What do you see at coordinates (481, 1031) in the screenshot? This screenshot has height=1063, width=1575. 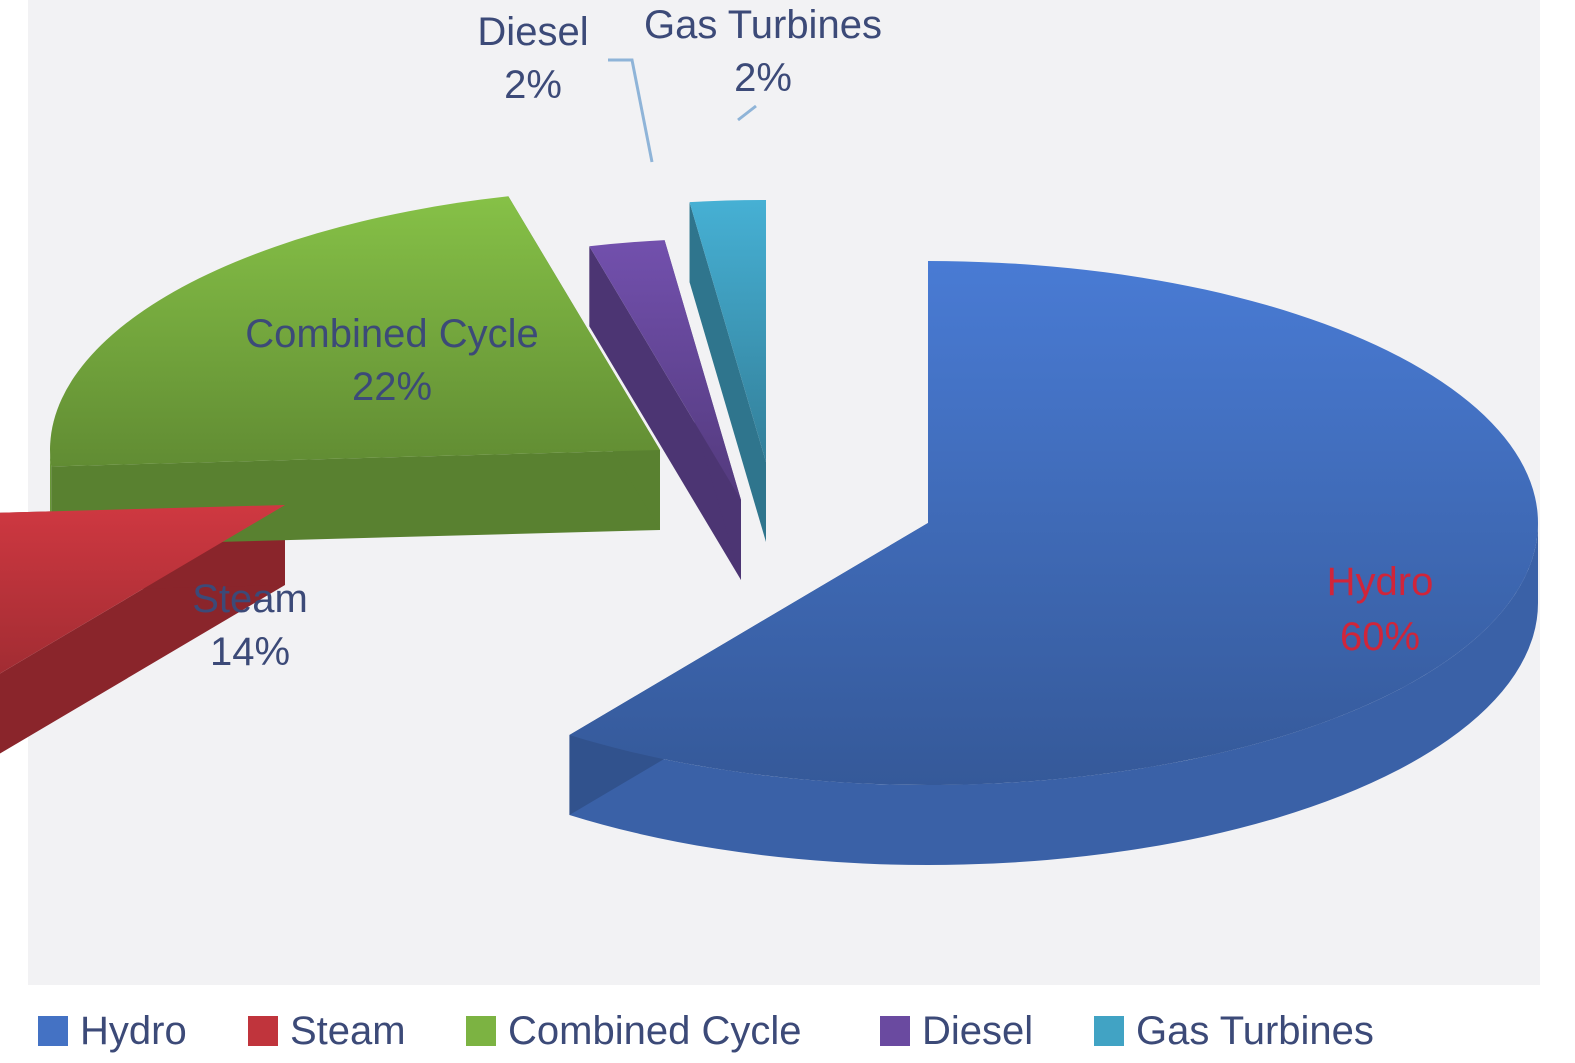 I see `legend-swatch-combined-cycle` at bounding box center [481, 1031].